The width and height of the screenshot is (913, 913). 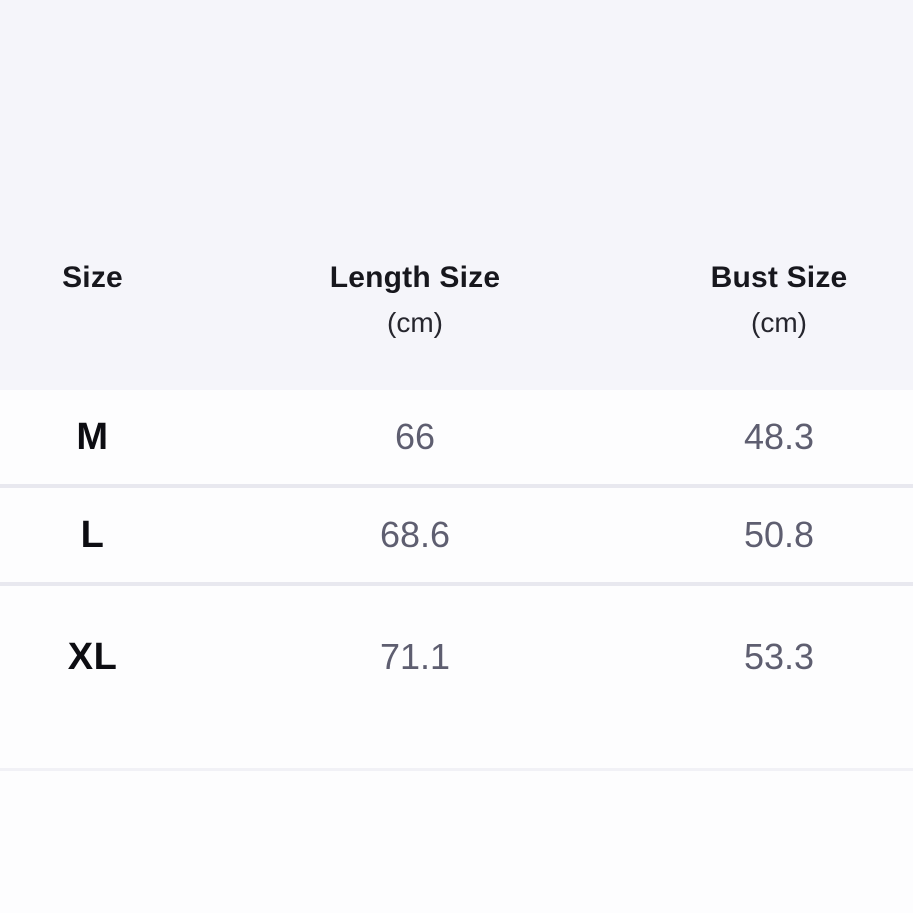 What do you see at coordinates (456, 535) in the screenshot?
I see `table-row-l: L 68.6 50.8` at bounding box center [456, 535].